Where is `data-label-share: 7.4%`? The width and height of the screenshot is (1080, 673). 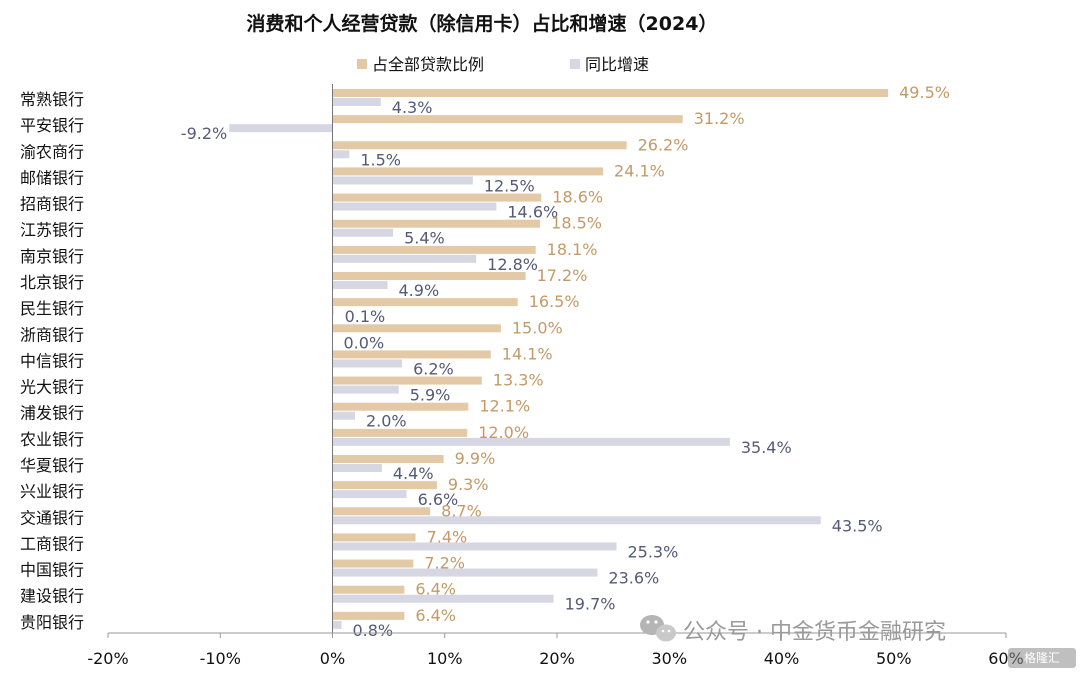
data-label-share: 7.4% is located at coordinates (447, 536).